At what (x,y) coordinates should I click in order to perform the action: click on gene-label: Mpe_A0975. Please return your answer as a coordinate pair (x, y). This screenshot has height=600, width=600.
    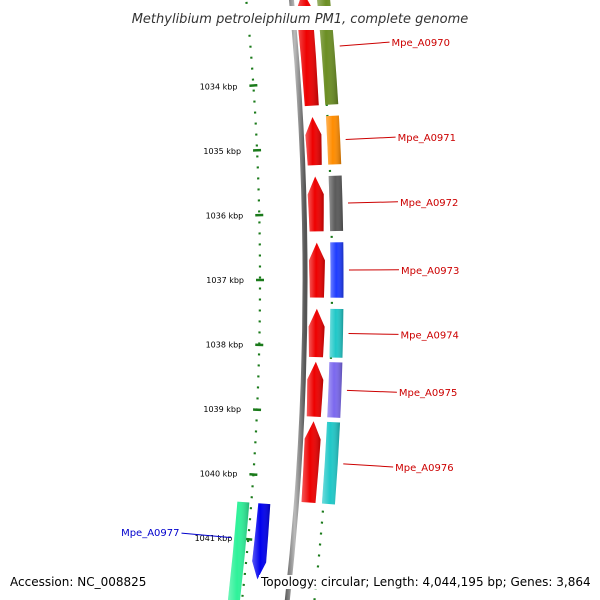
    Looking at the image, I should click on (428, 393).